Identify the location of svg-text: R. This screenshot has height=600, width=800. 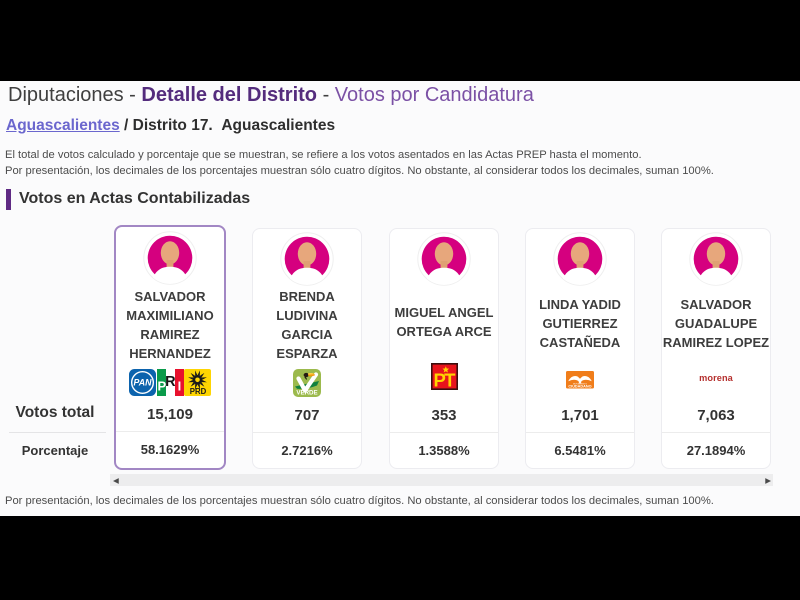
(170, 382).